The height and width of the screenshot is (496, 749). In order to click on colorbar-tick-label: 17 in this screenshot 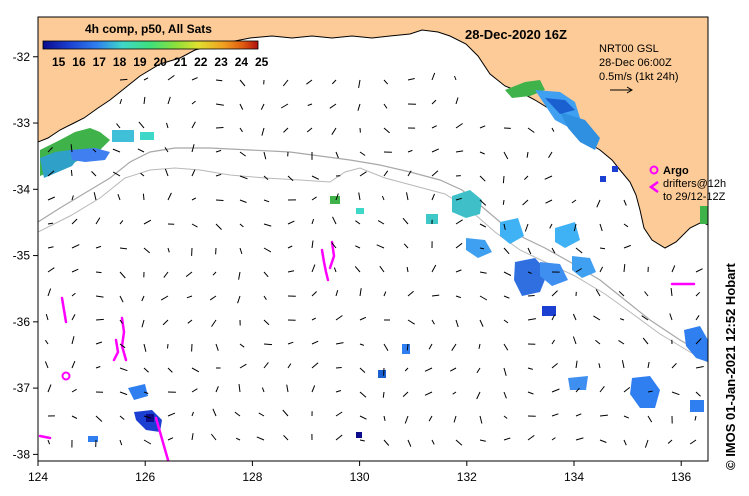, I will do `click(100, 62)`.